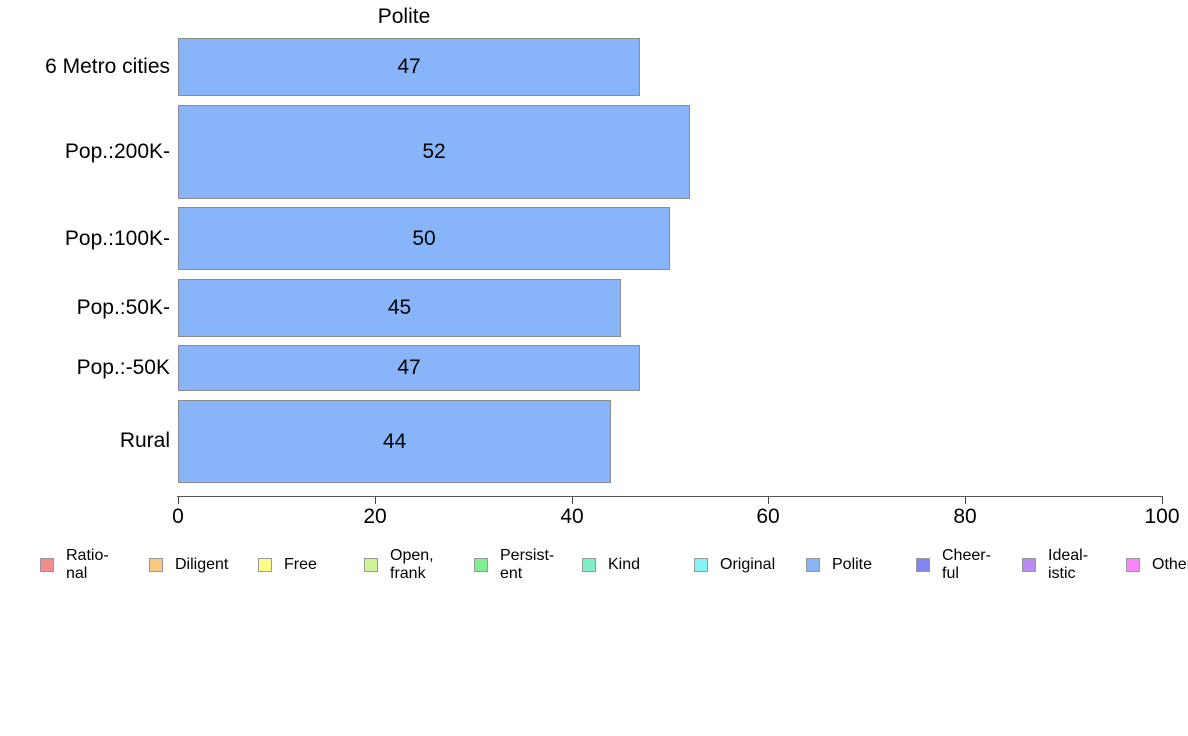  I want to click on bar-value-label: 44, so click(394, 441).